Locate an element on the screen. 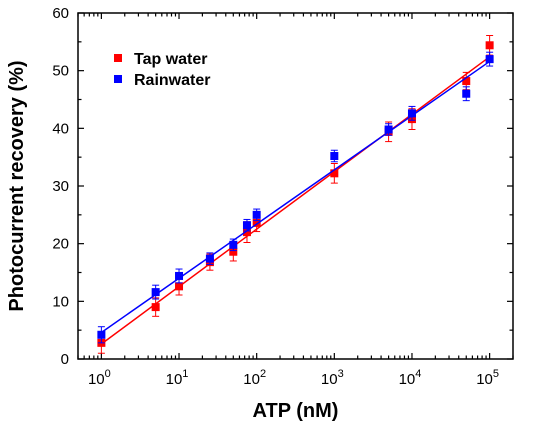  x-tick-label: 10⁵ is located at coordinates (487, 378).